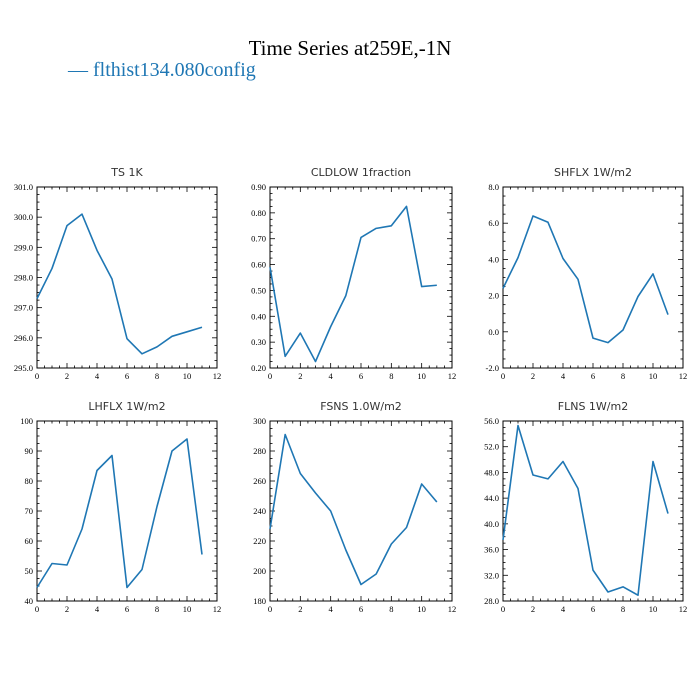 The image size is (700, 700). I want to click on y-tick-label: 50, so click(29, 571).